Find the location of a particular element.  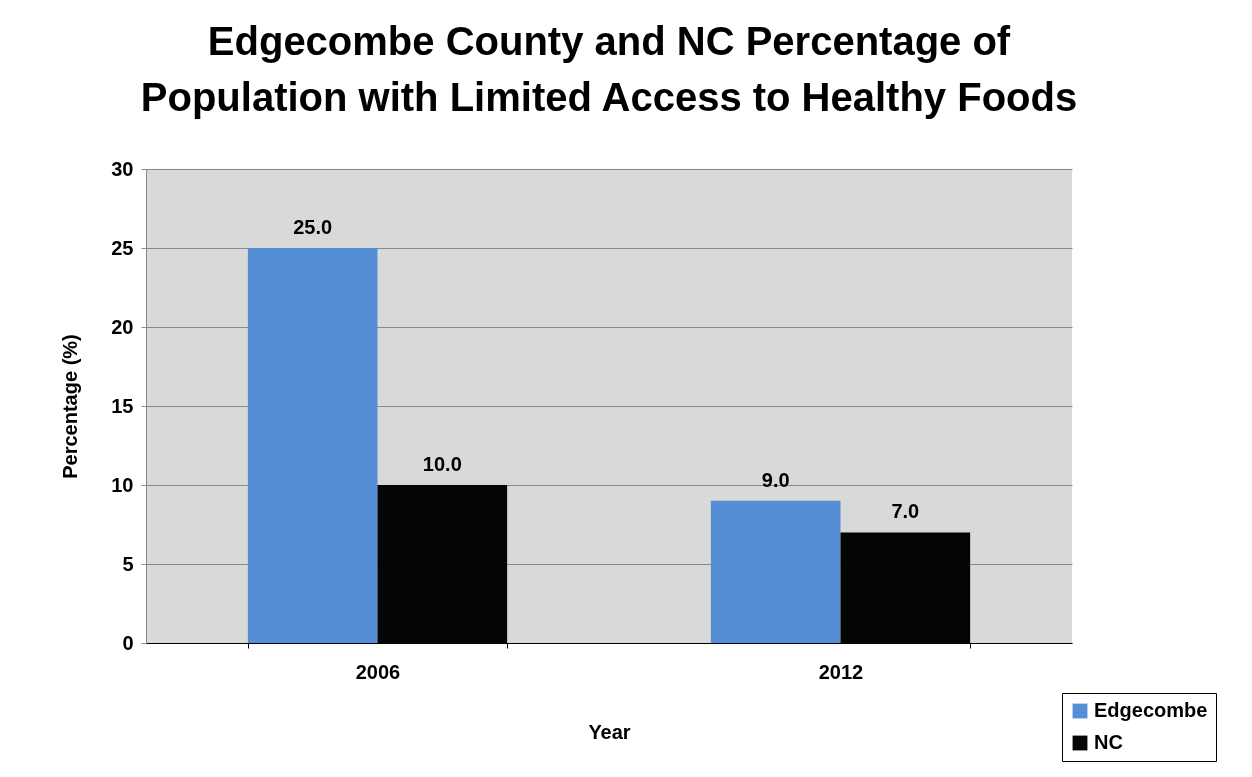

y-tick-label: 30 is located at coordinates (122, 168).